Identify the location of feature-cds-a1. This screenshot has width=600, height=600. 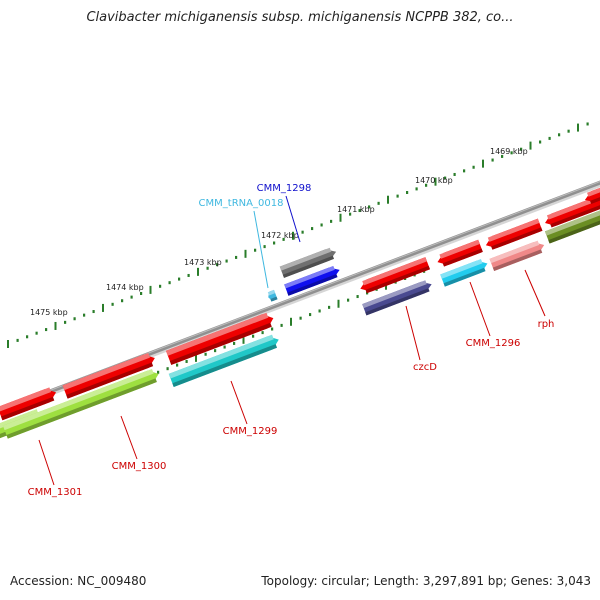
(29, 403).